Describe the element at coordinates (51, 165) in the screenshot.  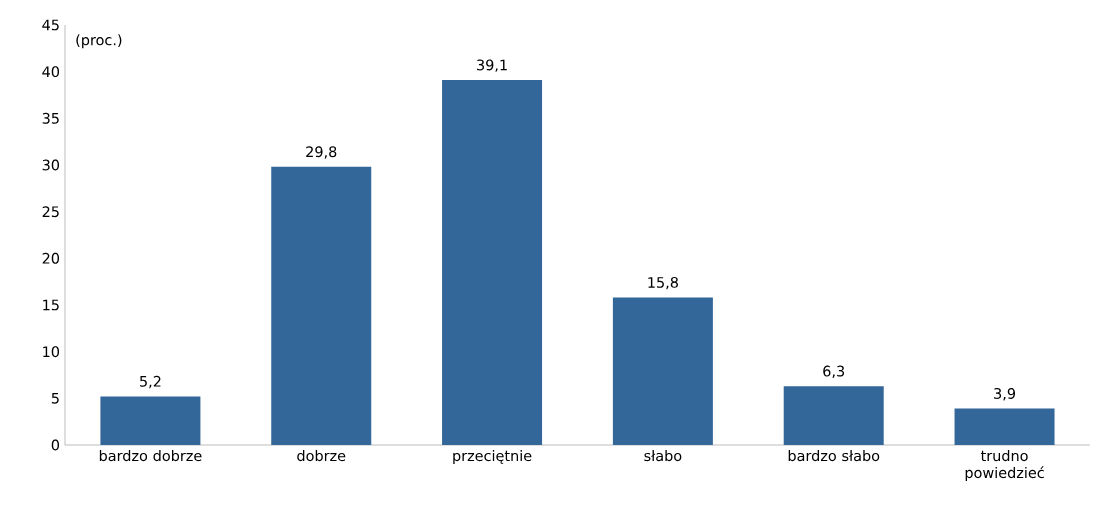
I see `y-tick-label: 30` at that location.